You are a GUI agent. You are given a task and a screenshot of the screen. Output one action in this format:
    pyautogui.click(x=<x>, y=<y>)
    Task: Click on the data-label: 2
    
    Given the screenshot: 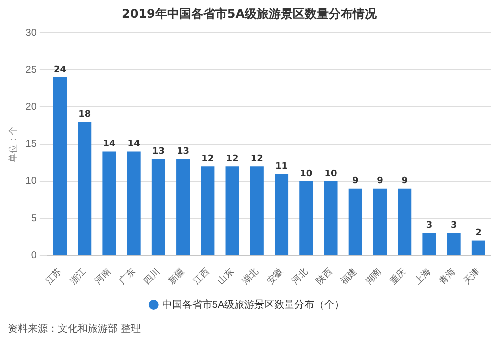 What is the action you would take?
    pyautogui.click(x=479, y=233)
    